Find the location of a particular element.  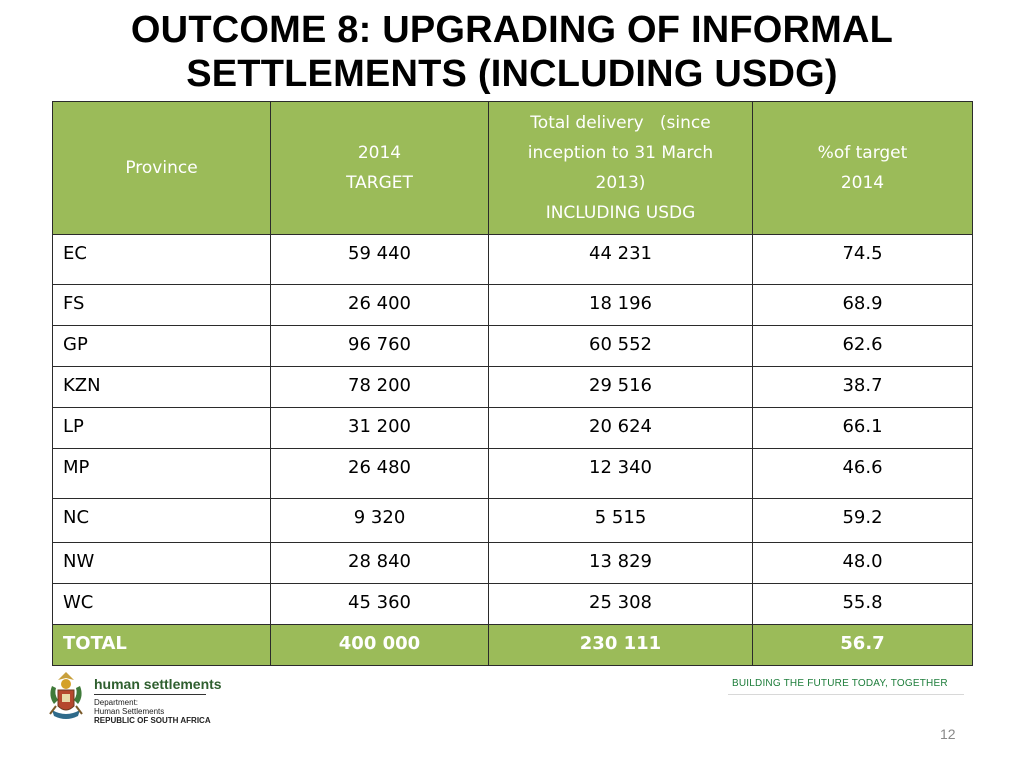

slide-title-line-1: OUTCOME 8: UPGRADING OF INFORMAL is located at coordinates (512, 30).